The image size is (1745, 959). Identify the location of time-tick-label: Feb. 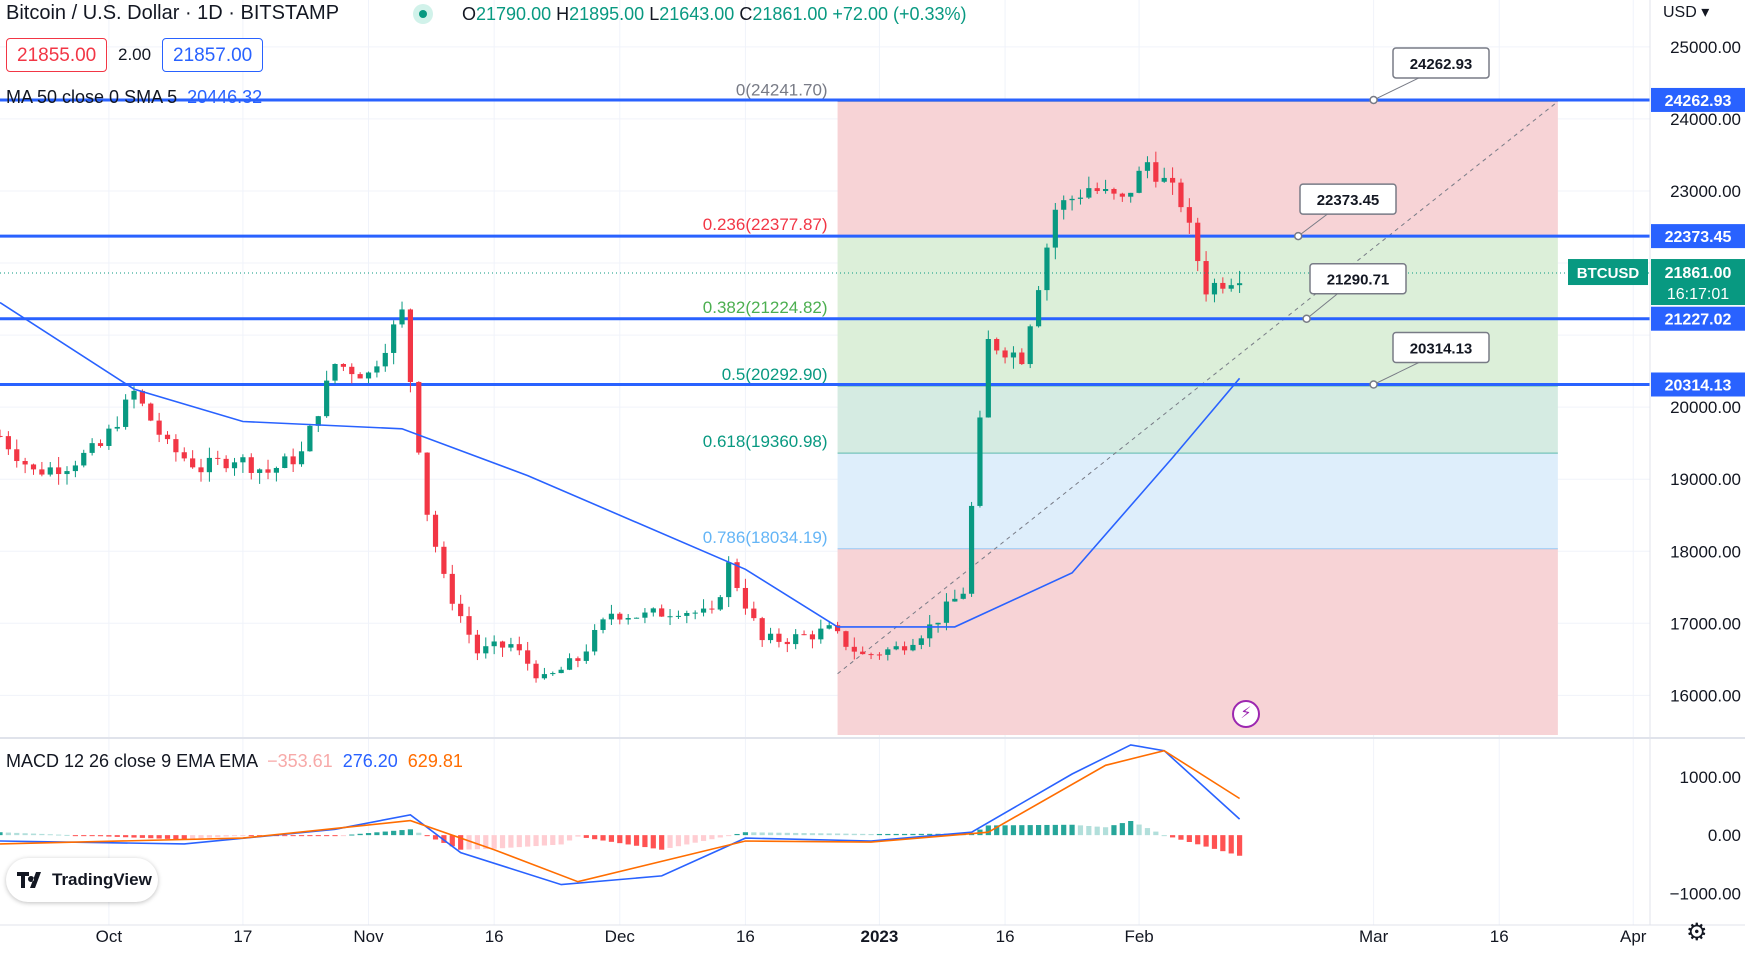
(1138, 936).